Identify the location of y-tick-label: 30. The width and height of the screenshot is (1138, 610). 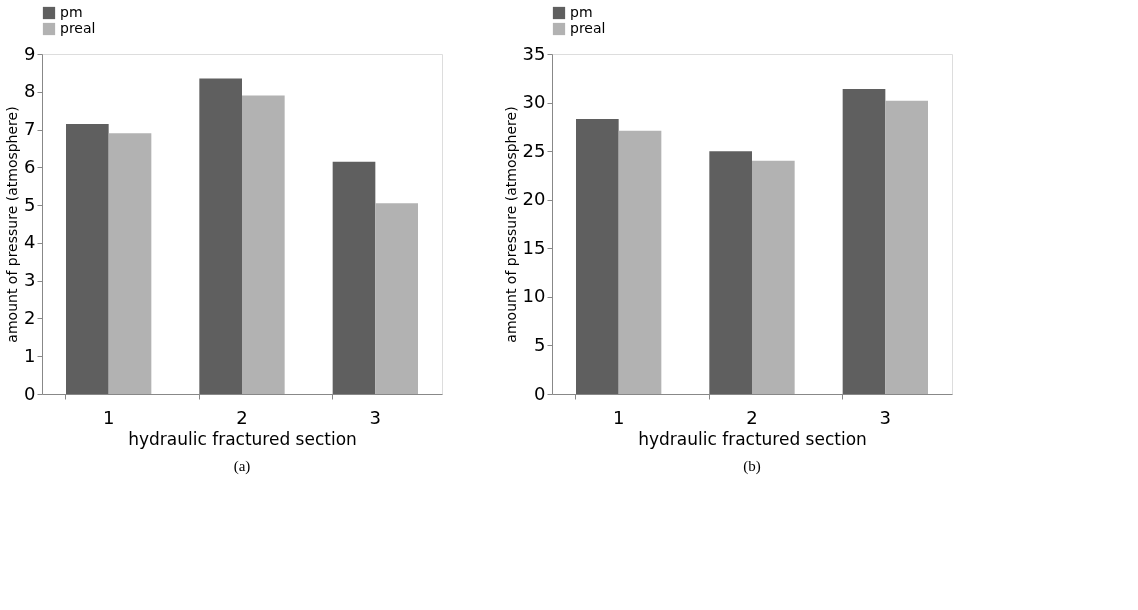
(534, 102).